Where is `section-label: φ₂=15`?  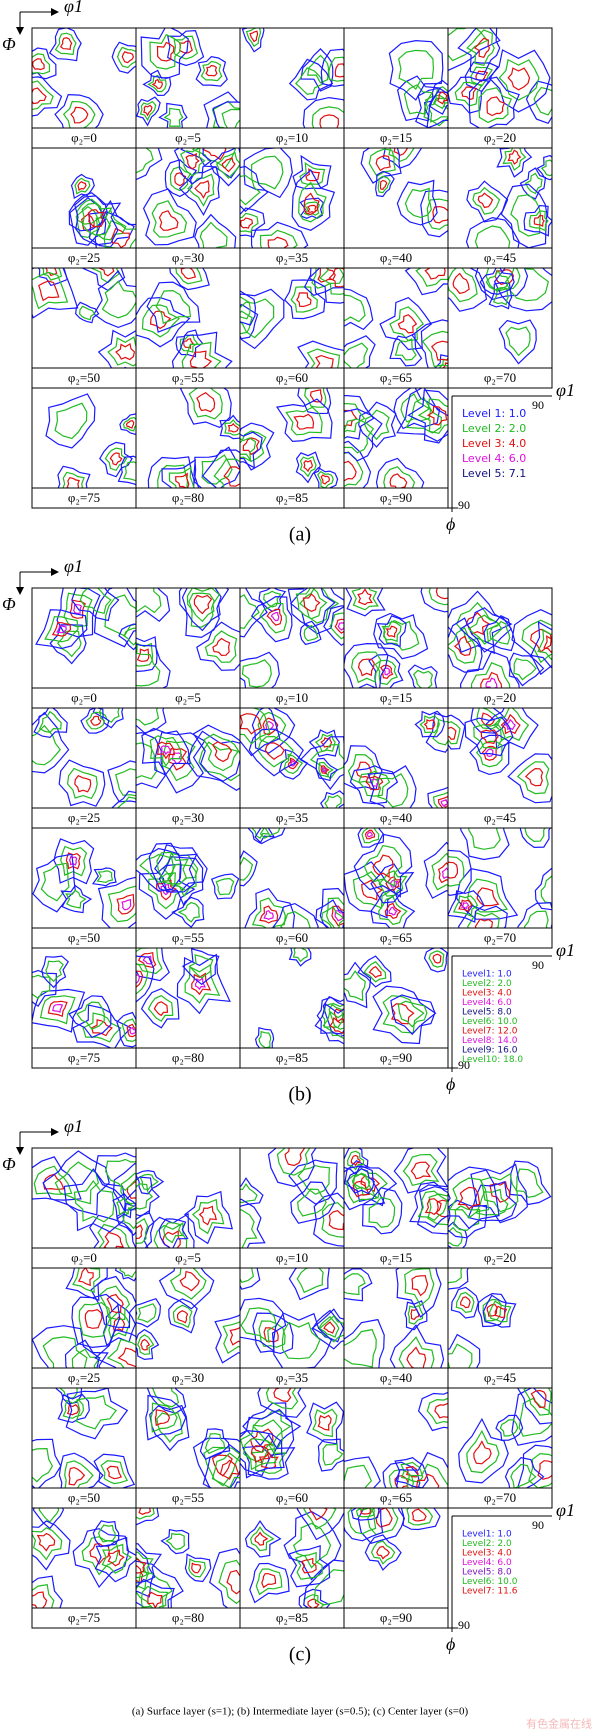 section-label: φ₂=15 is located at coordinates (396, 137).